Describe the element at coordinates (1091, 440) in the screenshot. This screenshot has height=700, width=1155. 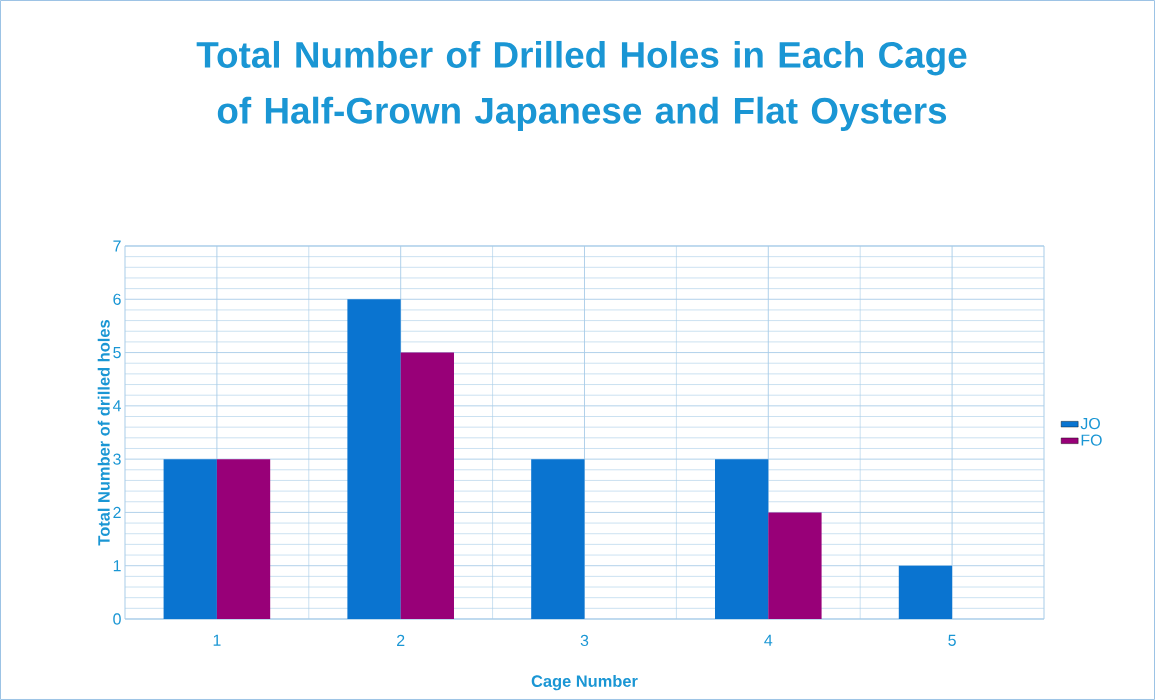
I see `legend-label: FO` at that location.